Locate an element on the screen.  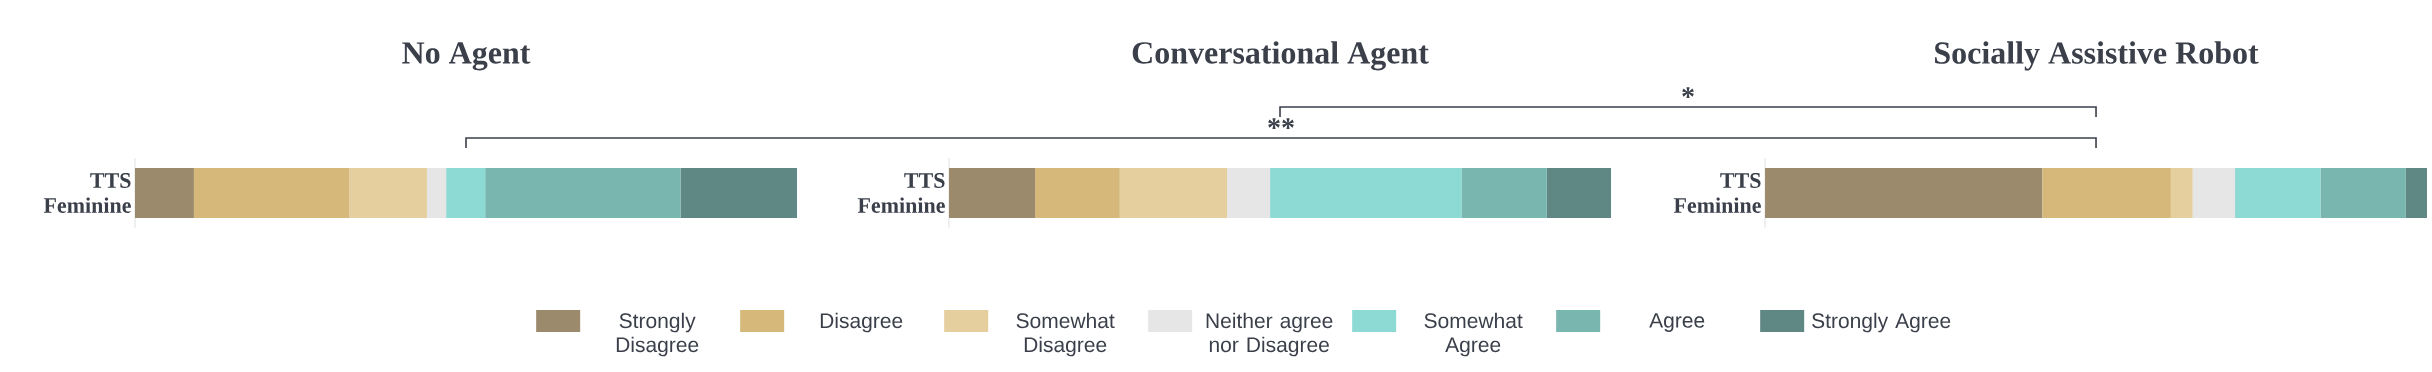
legend-label: Strongly Agree is located at coordinates (1881, 322).